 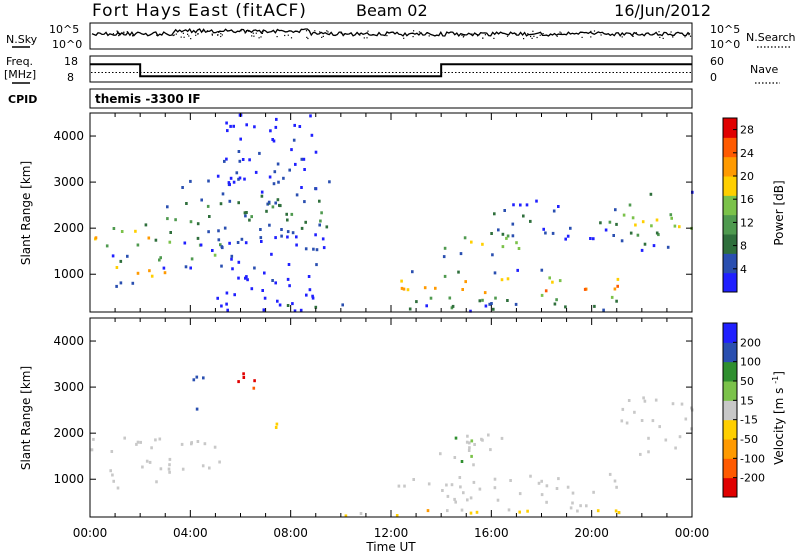 I want to click on noise-right-tick-bottom: 10^0, so click(x=725, y=44).